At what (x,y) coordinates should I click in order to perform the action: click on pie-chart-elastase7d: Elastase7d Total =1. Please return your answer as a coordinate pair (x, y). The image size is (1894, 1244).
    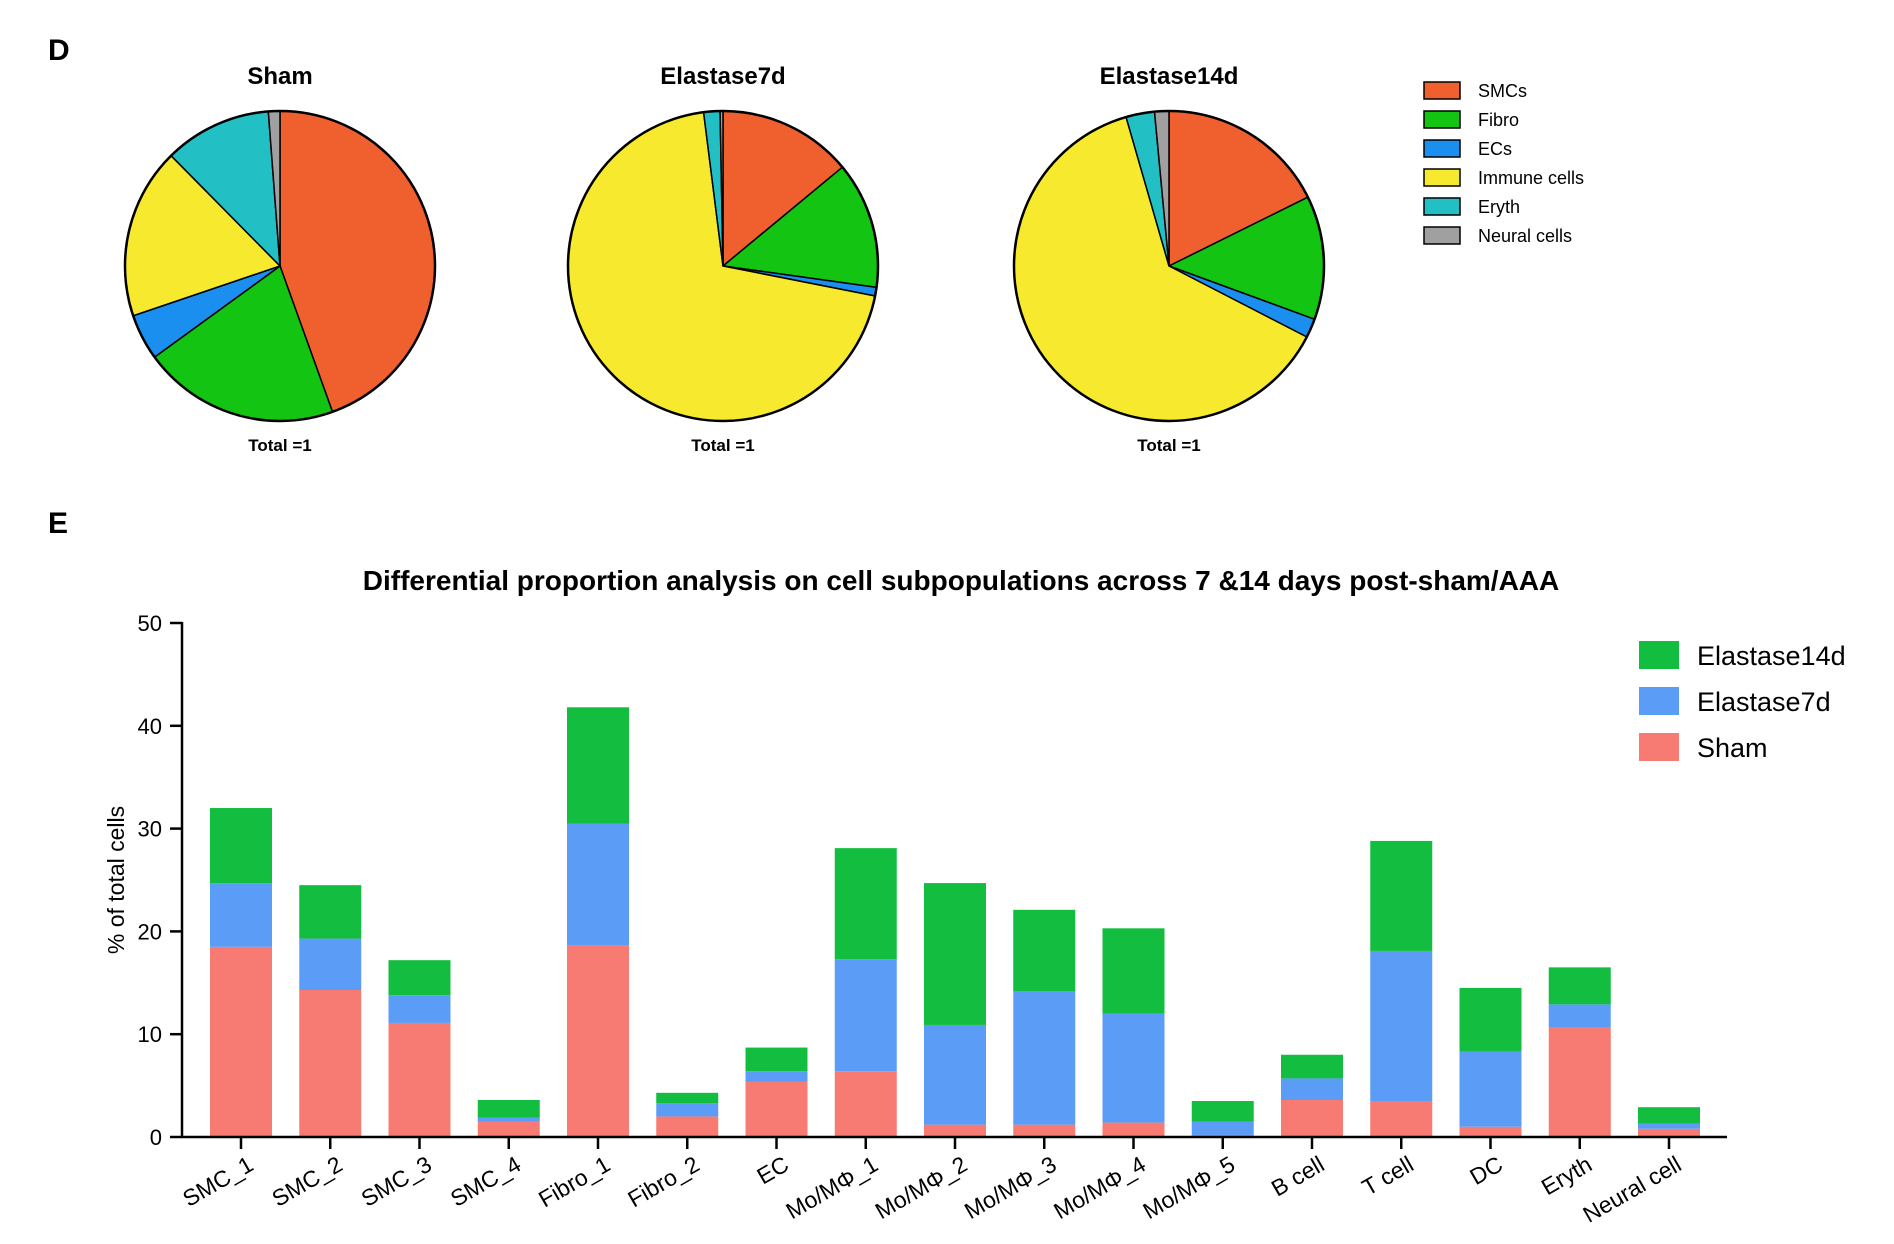
    Looking at the image, I should click on (723, 259).